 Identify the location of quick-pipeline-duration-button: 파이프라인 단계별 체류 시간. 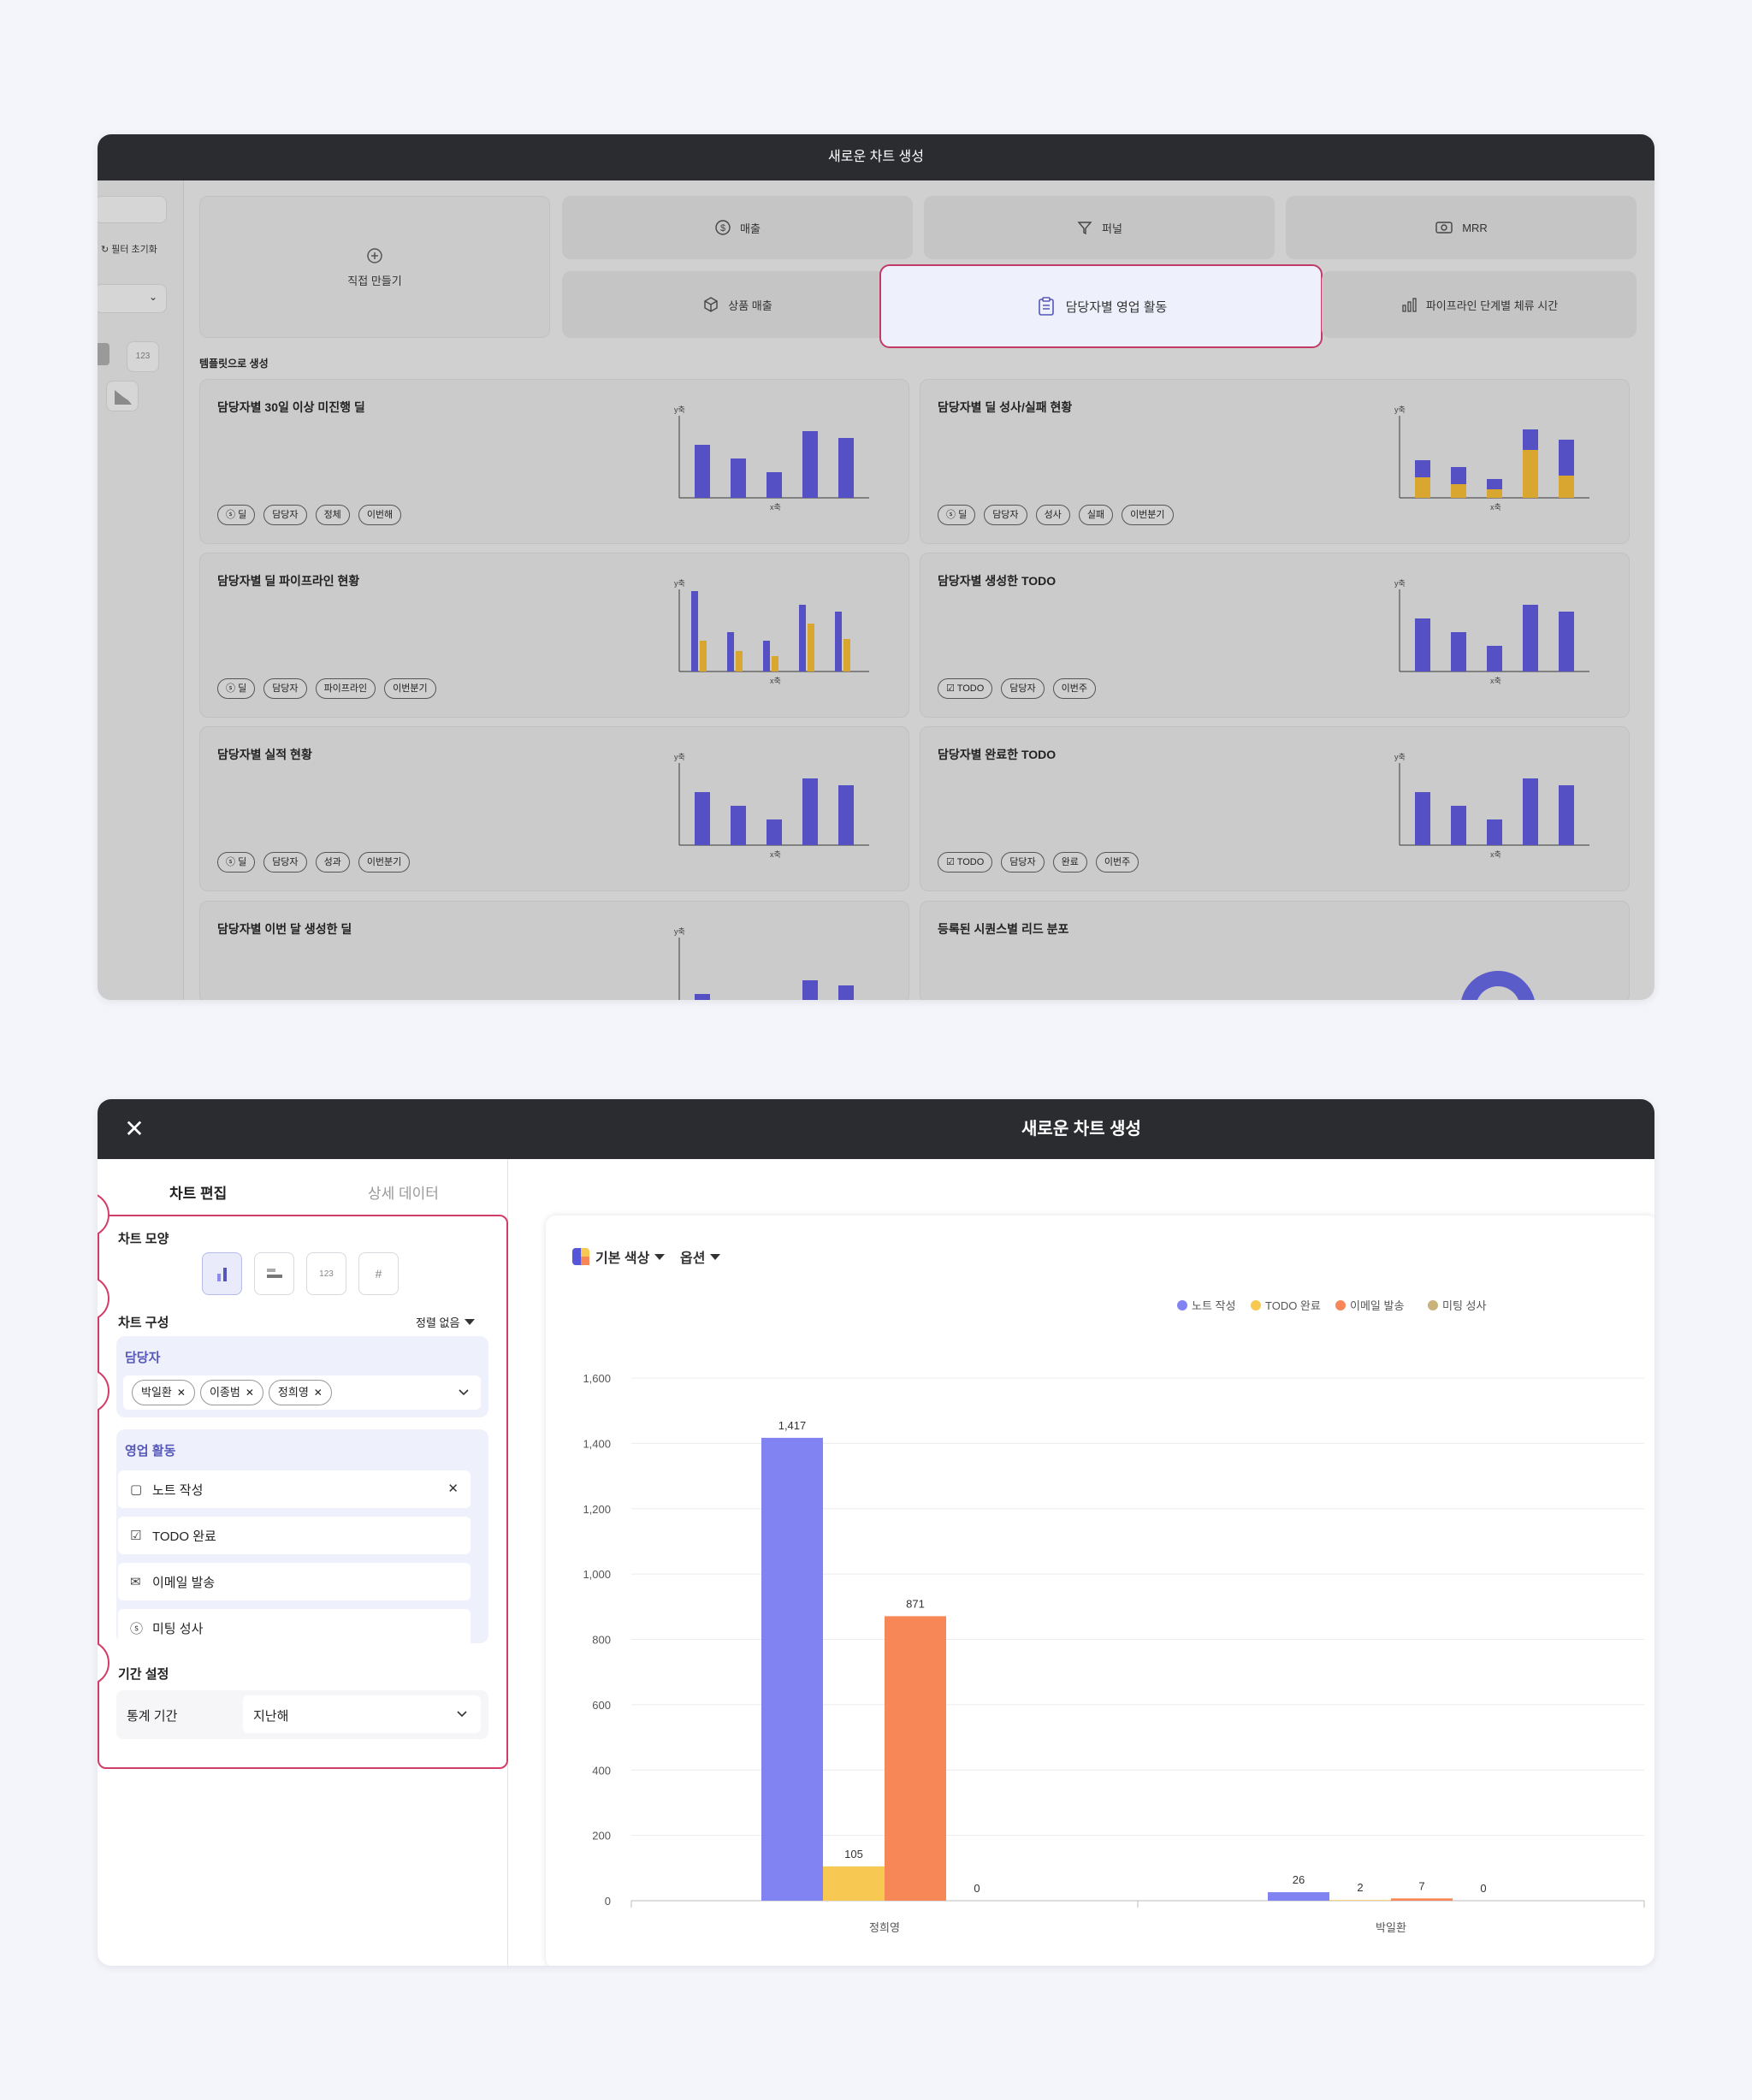
(1479, 305).